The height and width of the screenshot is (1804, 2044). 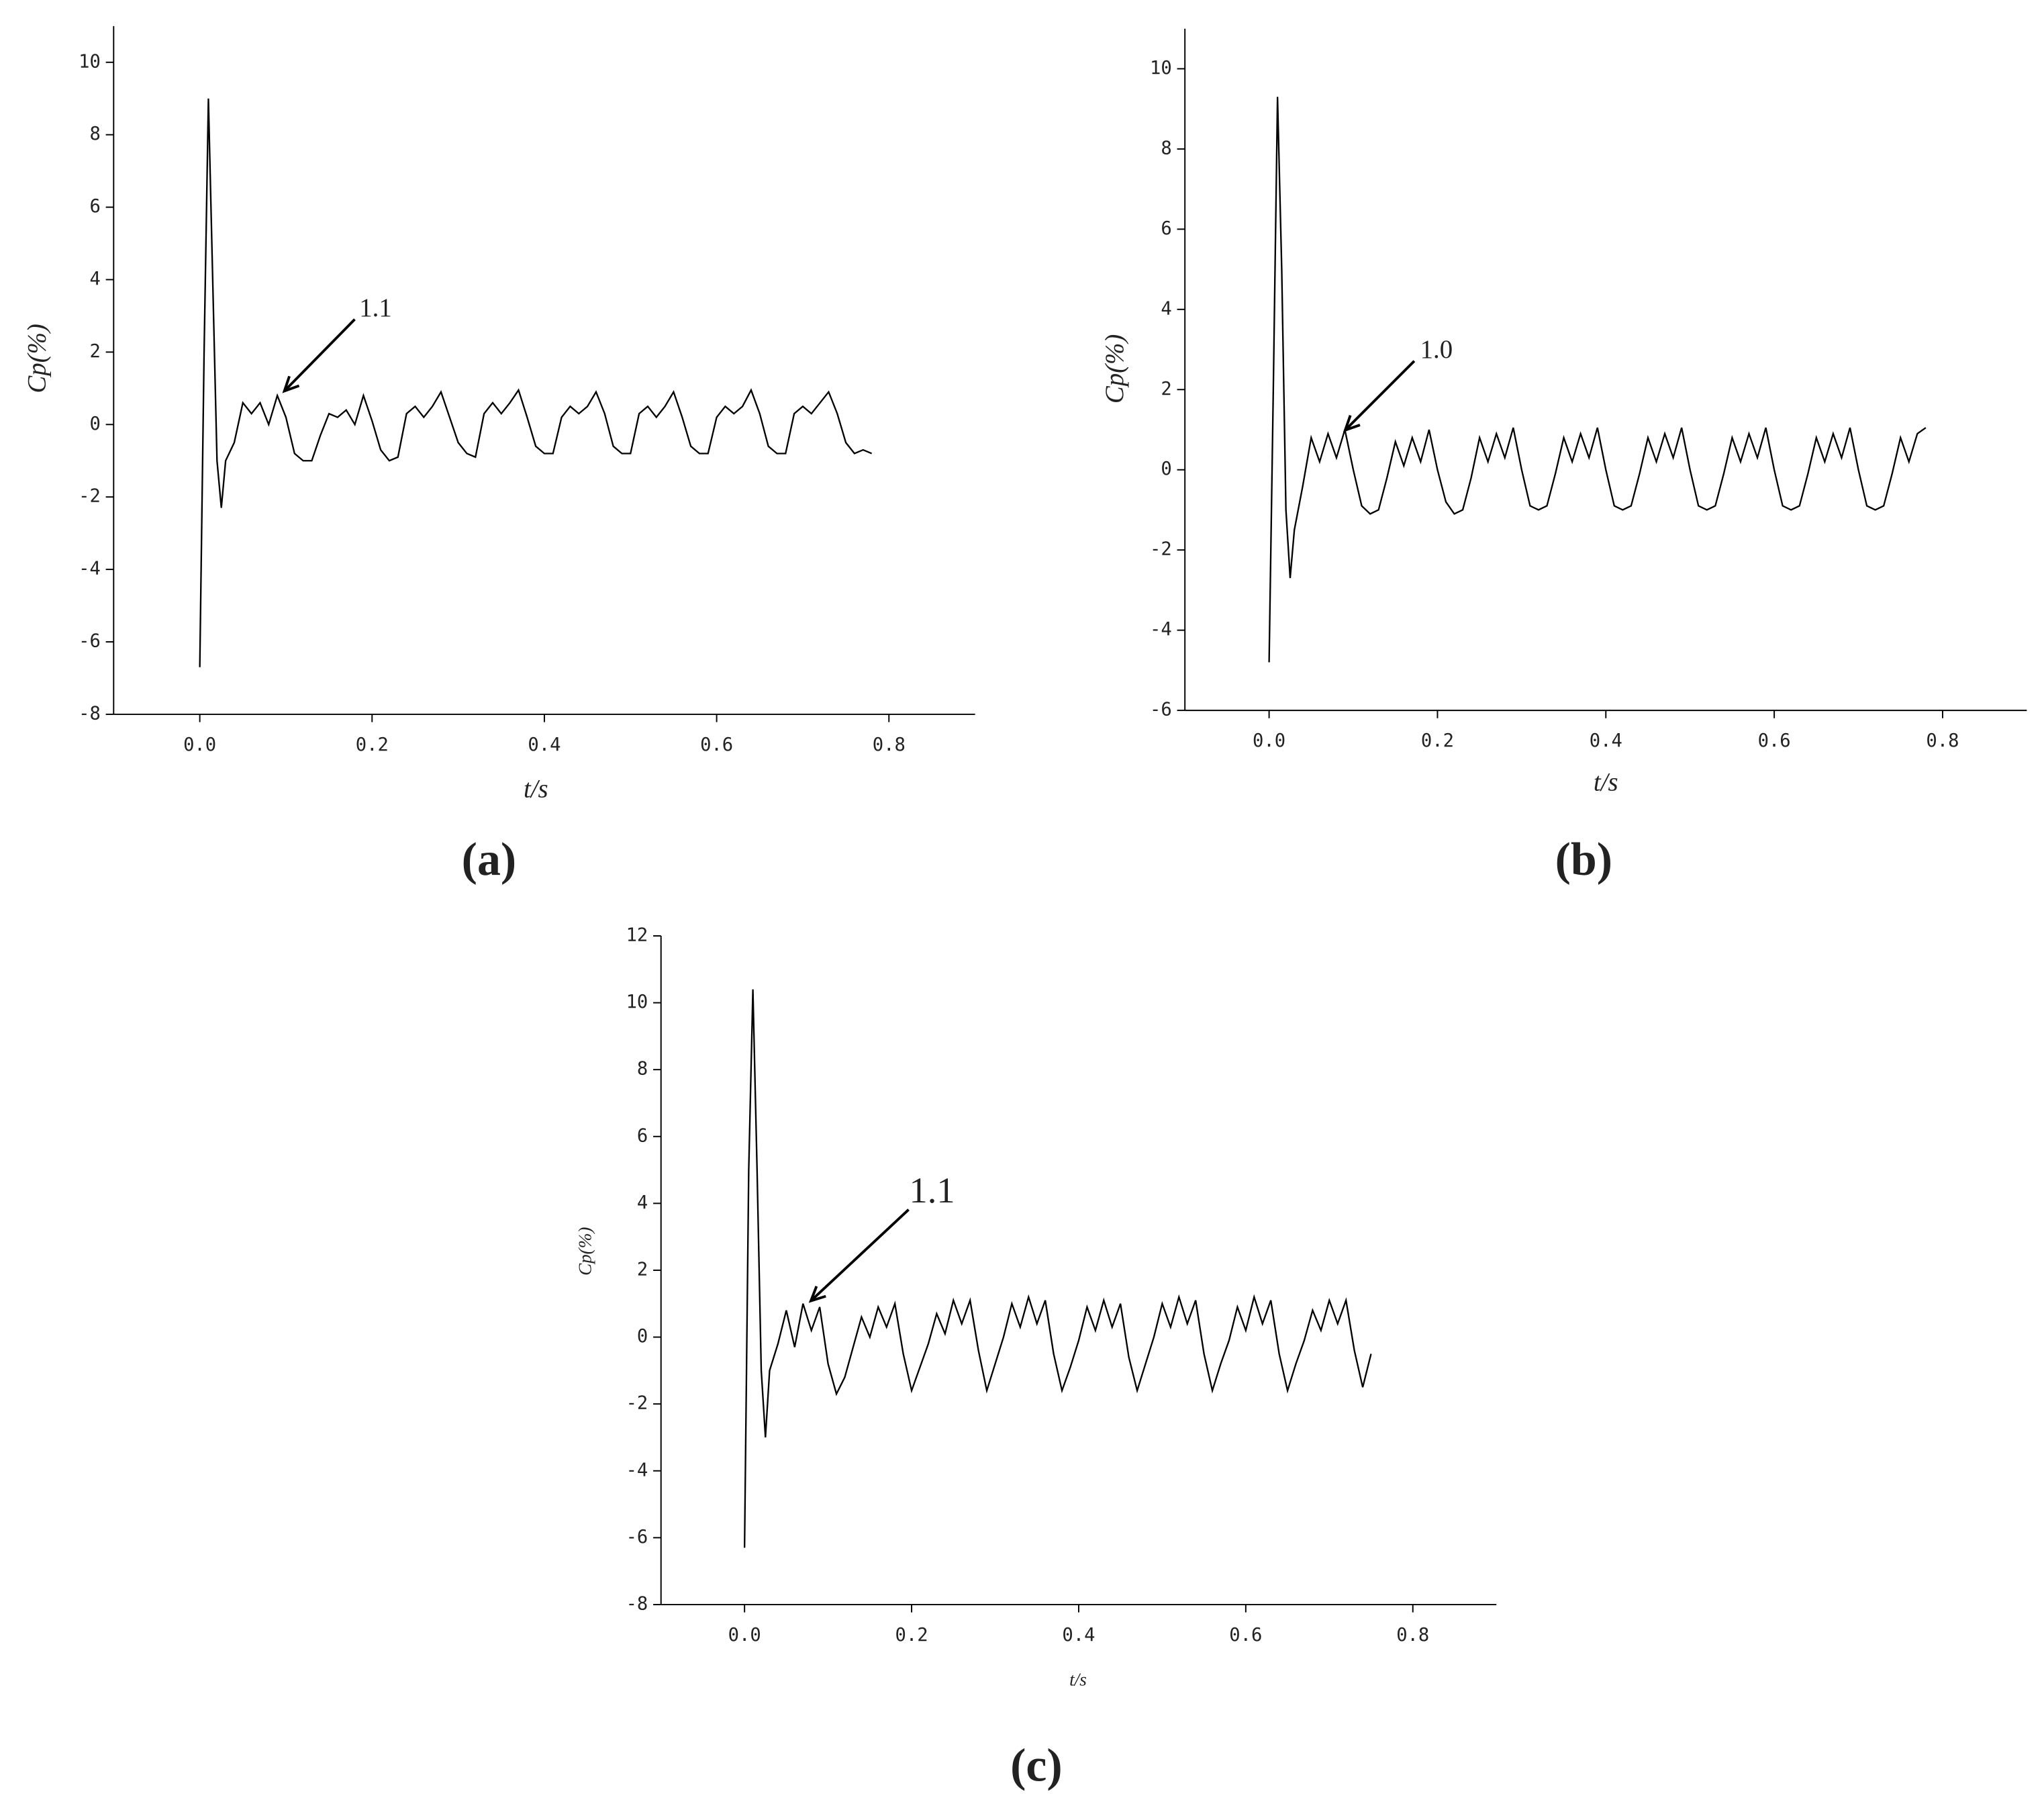 I want to click on y-tick-label: 12, so click(x=637, y=934).